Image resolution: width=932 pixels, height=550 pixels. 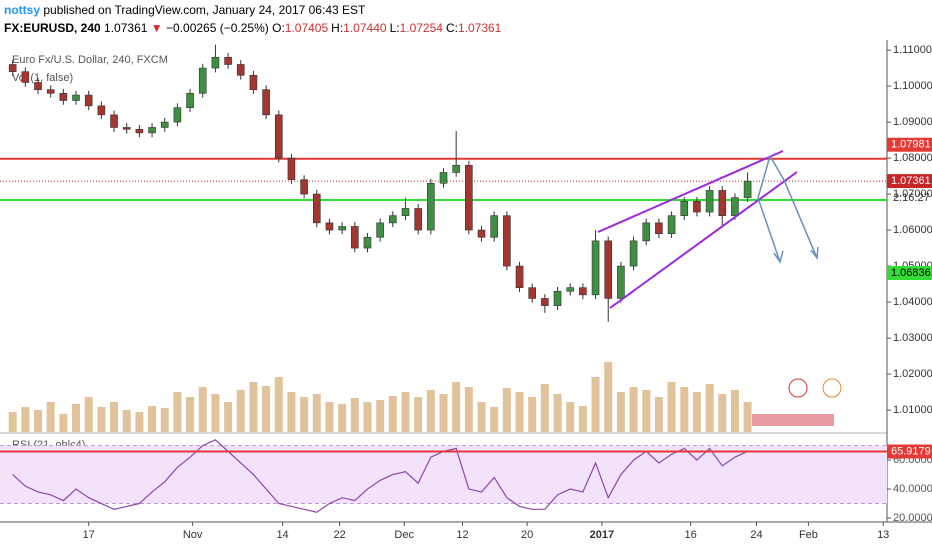 What do you see at coordinates (126, 28) in the screenshot?
I see `price: 1.07361` at bounding box center [126, 28].